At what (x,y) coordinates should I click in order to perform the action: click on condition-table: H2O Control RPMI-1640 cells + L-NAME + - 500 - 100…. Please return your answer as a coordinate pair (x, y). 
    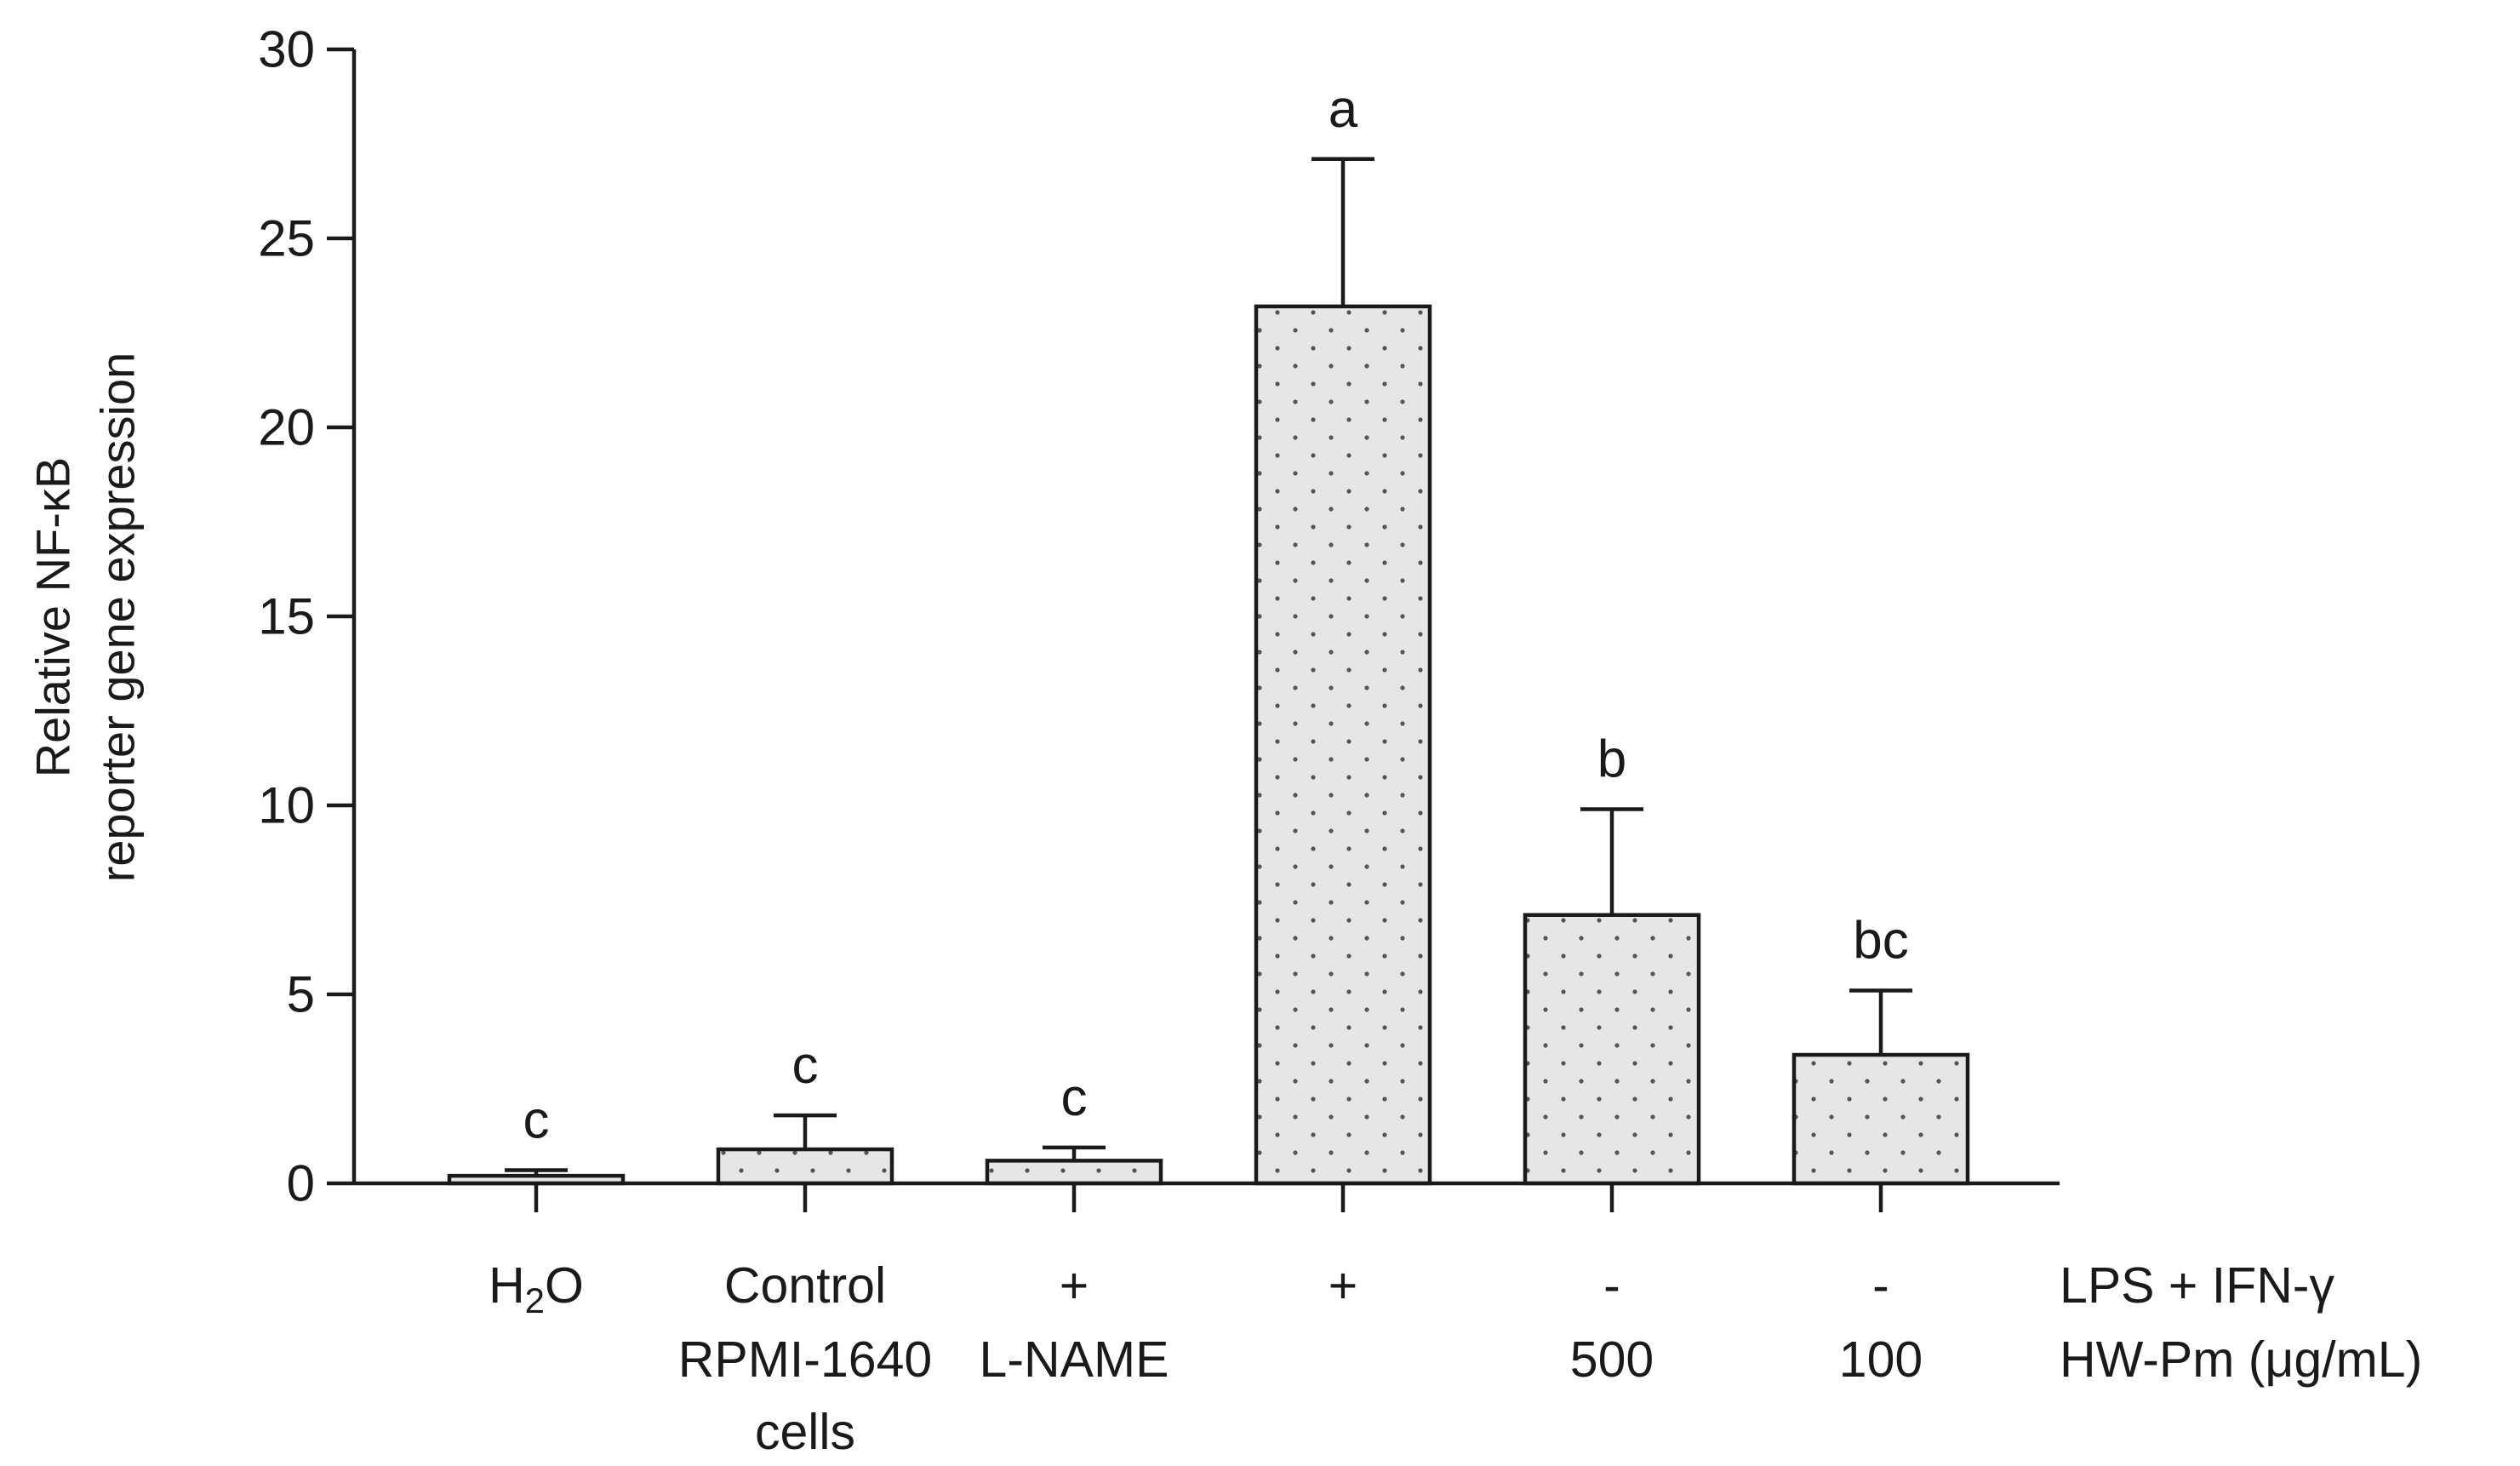
    Looking at the image, I should click on (1455, 1358).